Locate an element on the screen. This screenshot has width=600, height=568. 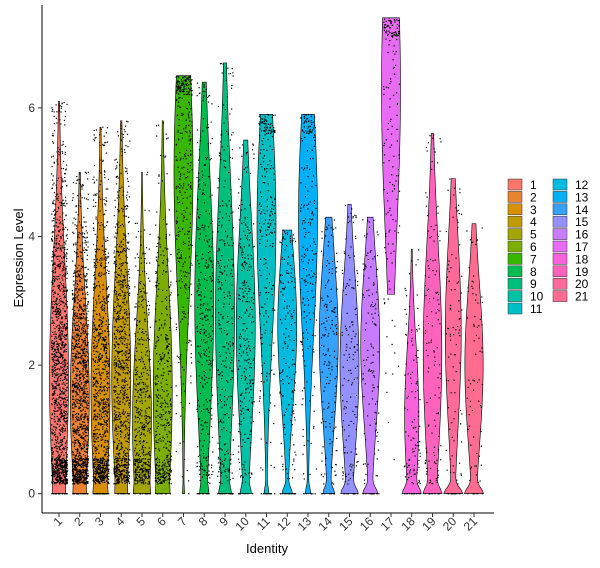
legend-label: 2 is located at coordinates (533, 197).